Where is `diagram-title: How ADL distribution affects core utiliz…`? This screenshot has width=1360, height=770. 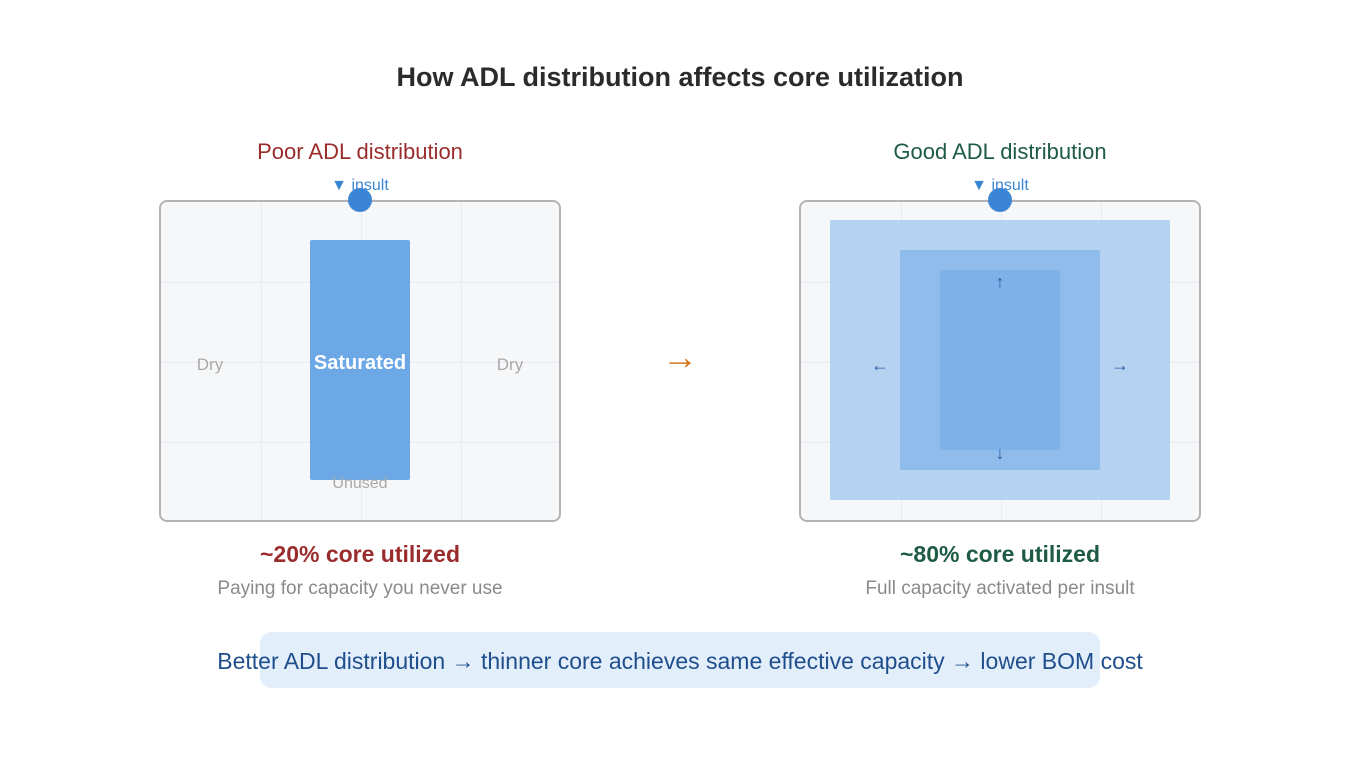
diagram-title: How ADL distribution affects core utiliz… is located at coordinates (680, 77).